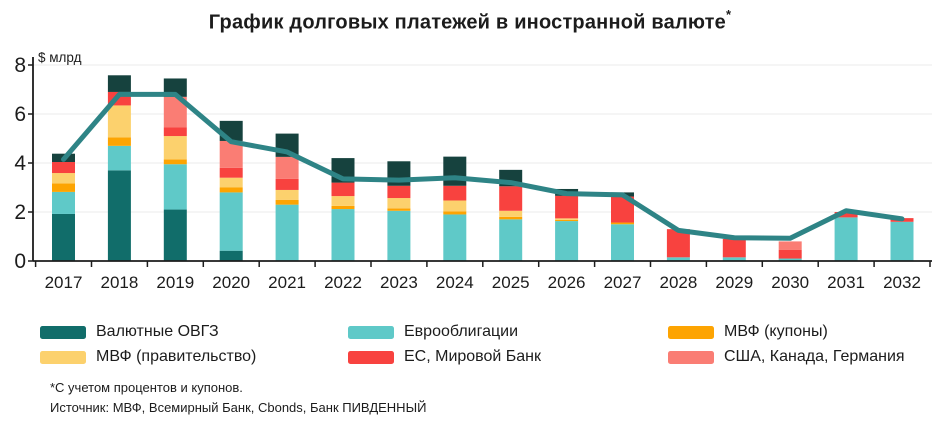  Describe the element at coordinates (691, 332) in the screenshot. I see `legend-swatch-imf-coupons` at that location.